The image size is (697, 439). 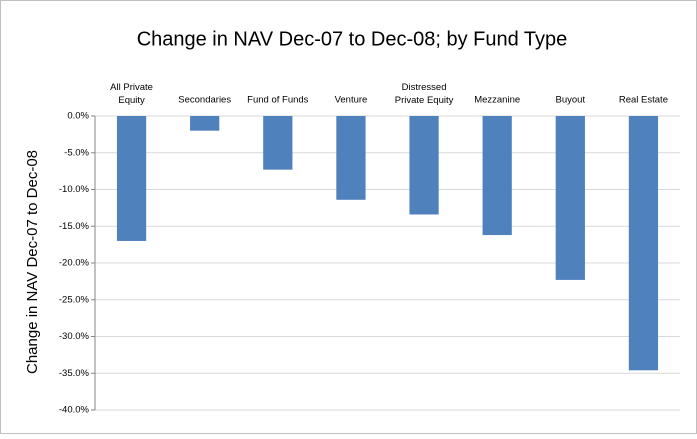 I want to click on x-tick-label: Distressed Private Equity, so click(x=424, y=94).